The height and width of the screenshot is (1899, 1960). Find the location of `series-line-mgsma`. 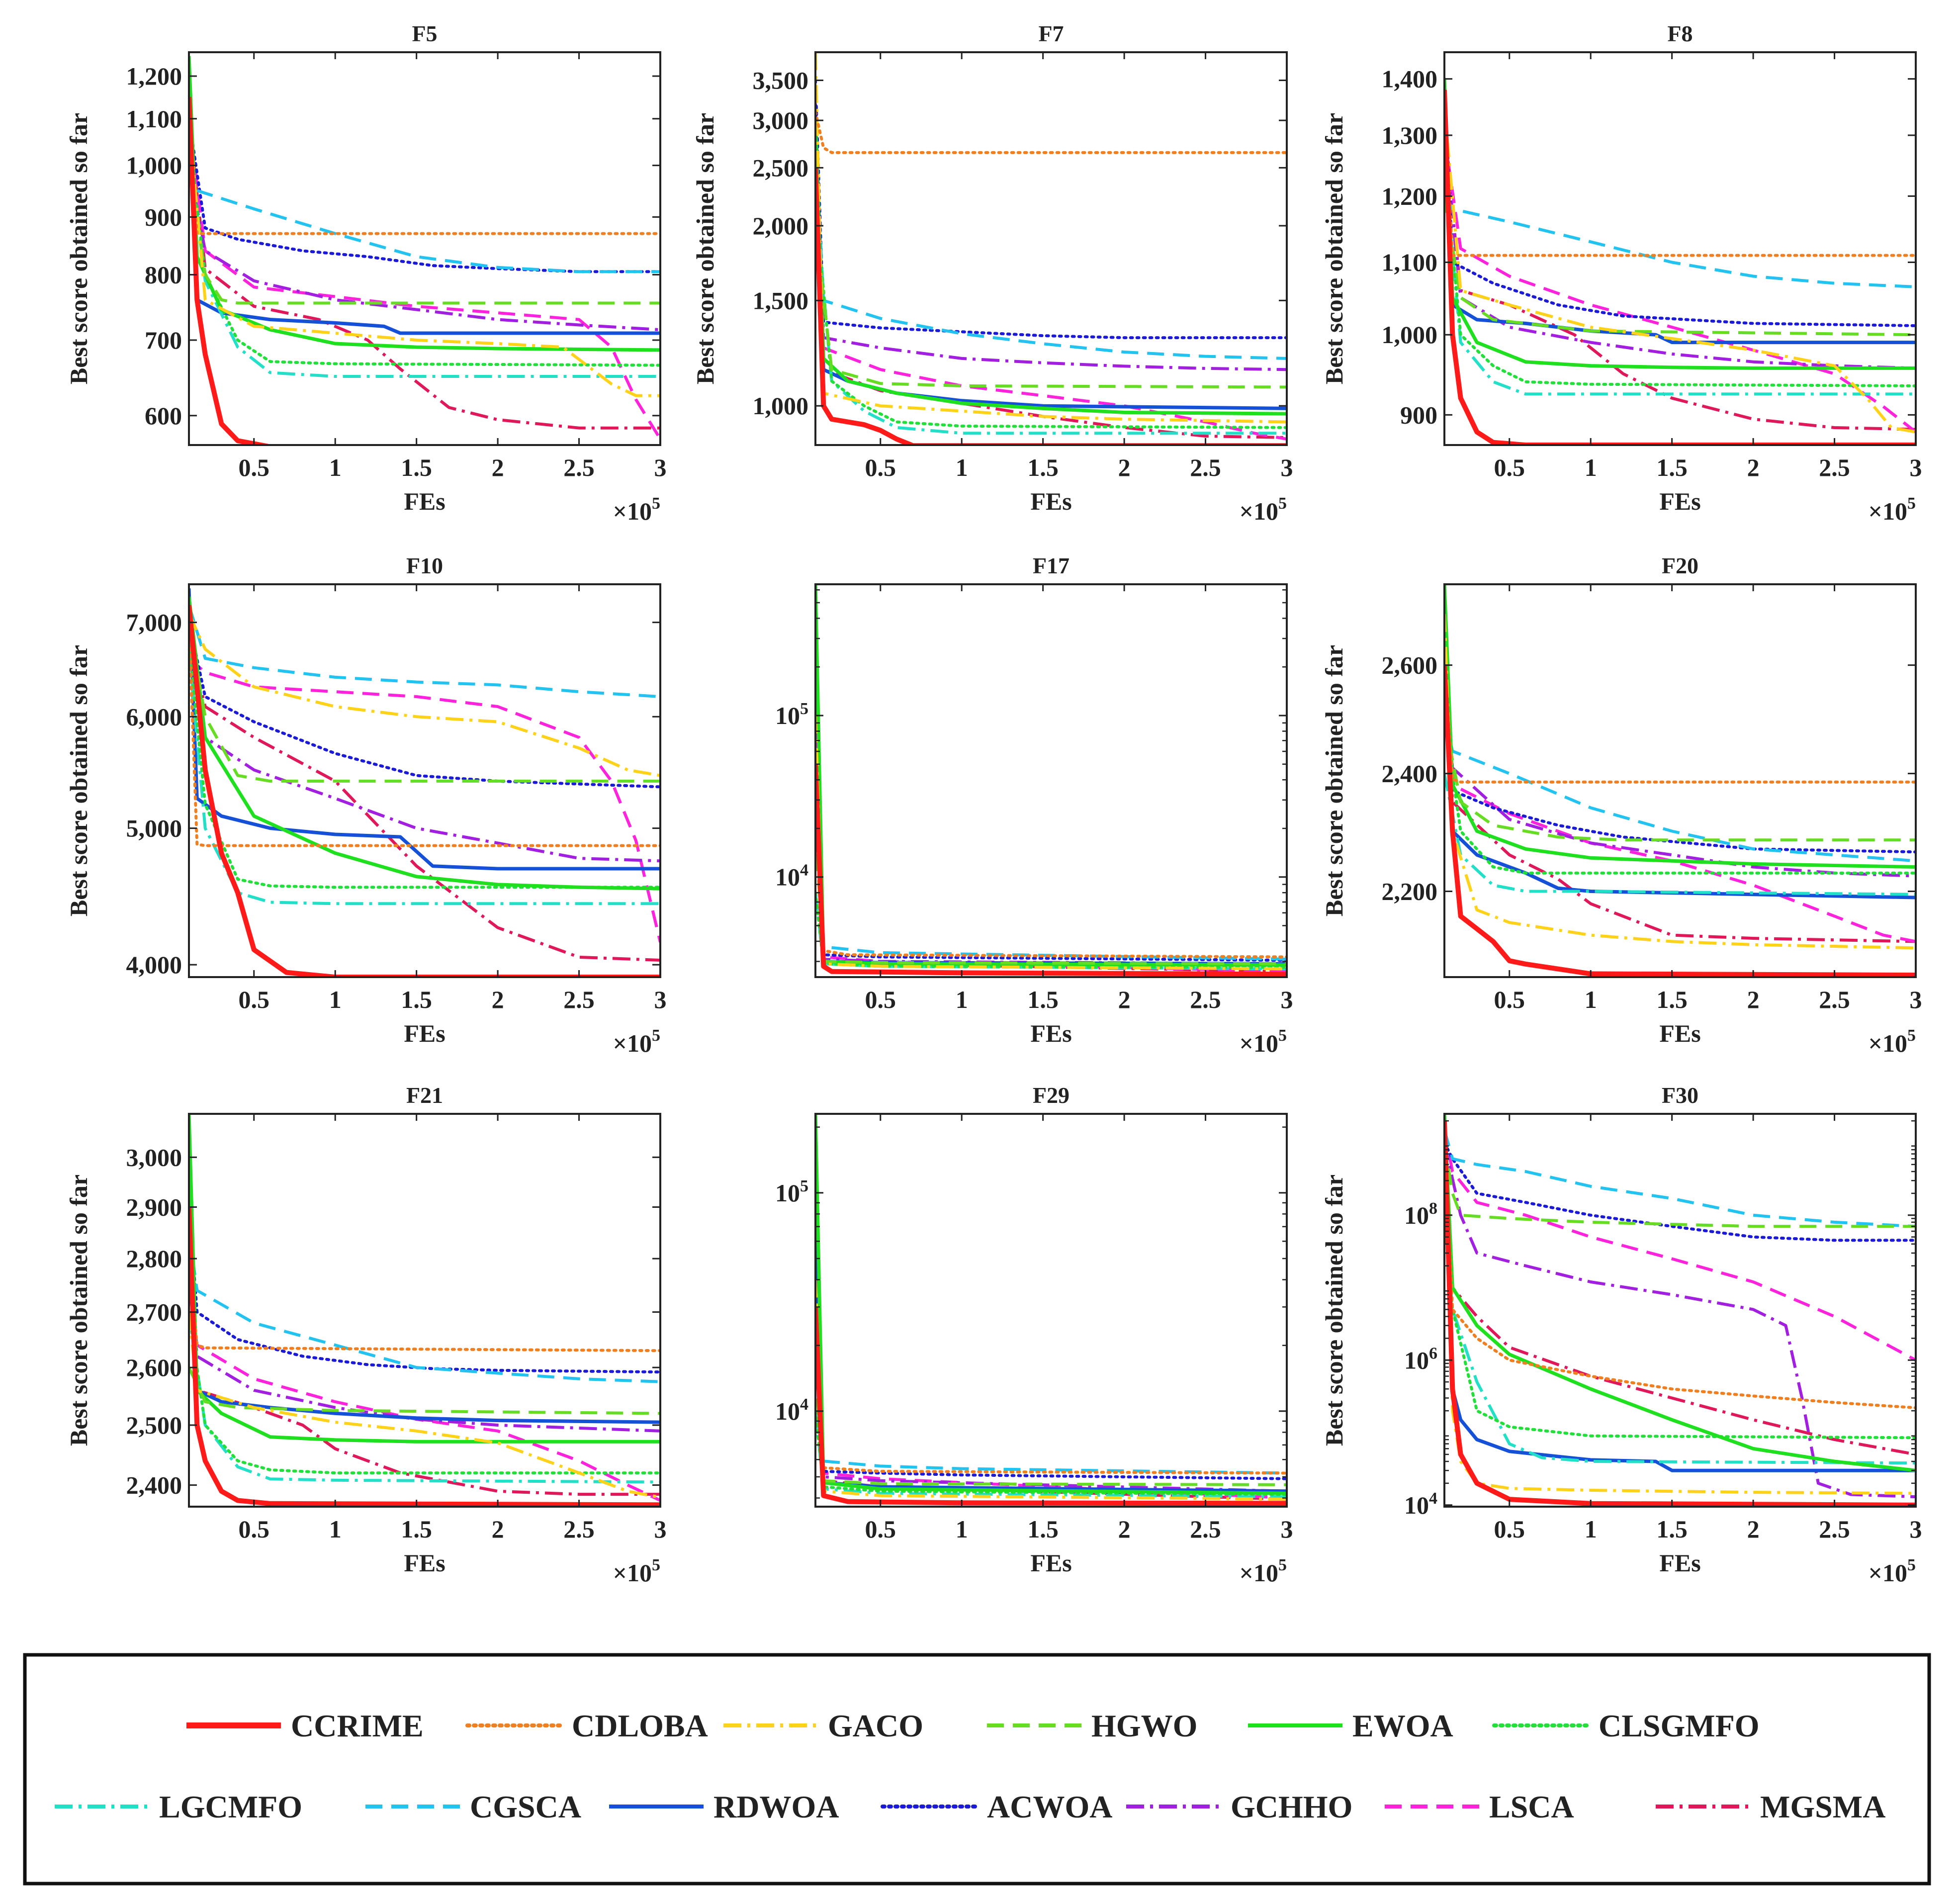

series-line-mgsma is located at coordinates (1680, 791).